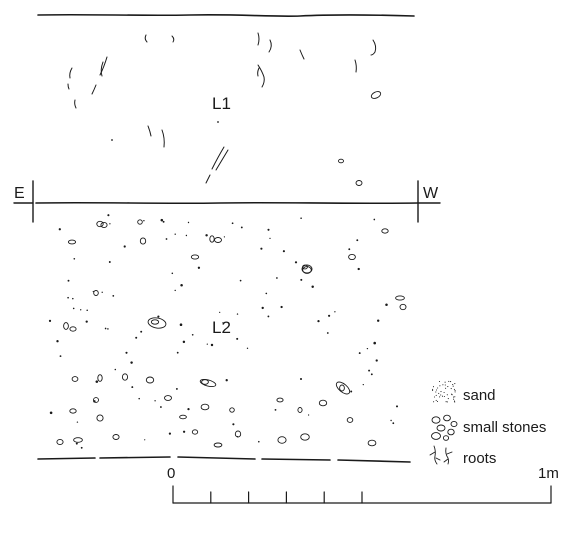 The width and height of the screenshot is (574, 543). I want to click on layer-label-l2: L2, so click(221, 327).